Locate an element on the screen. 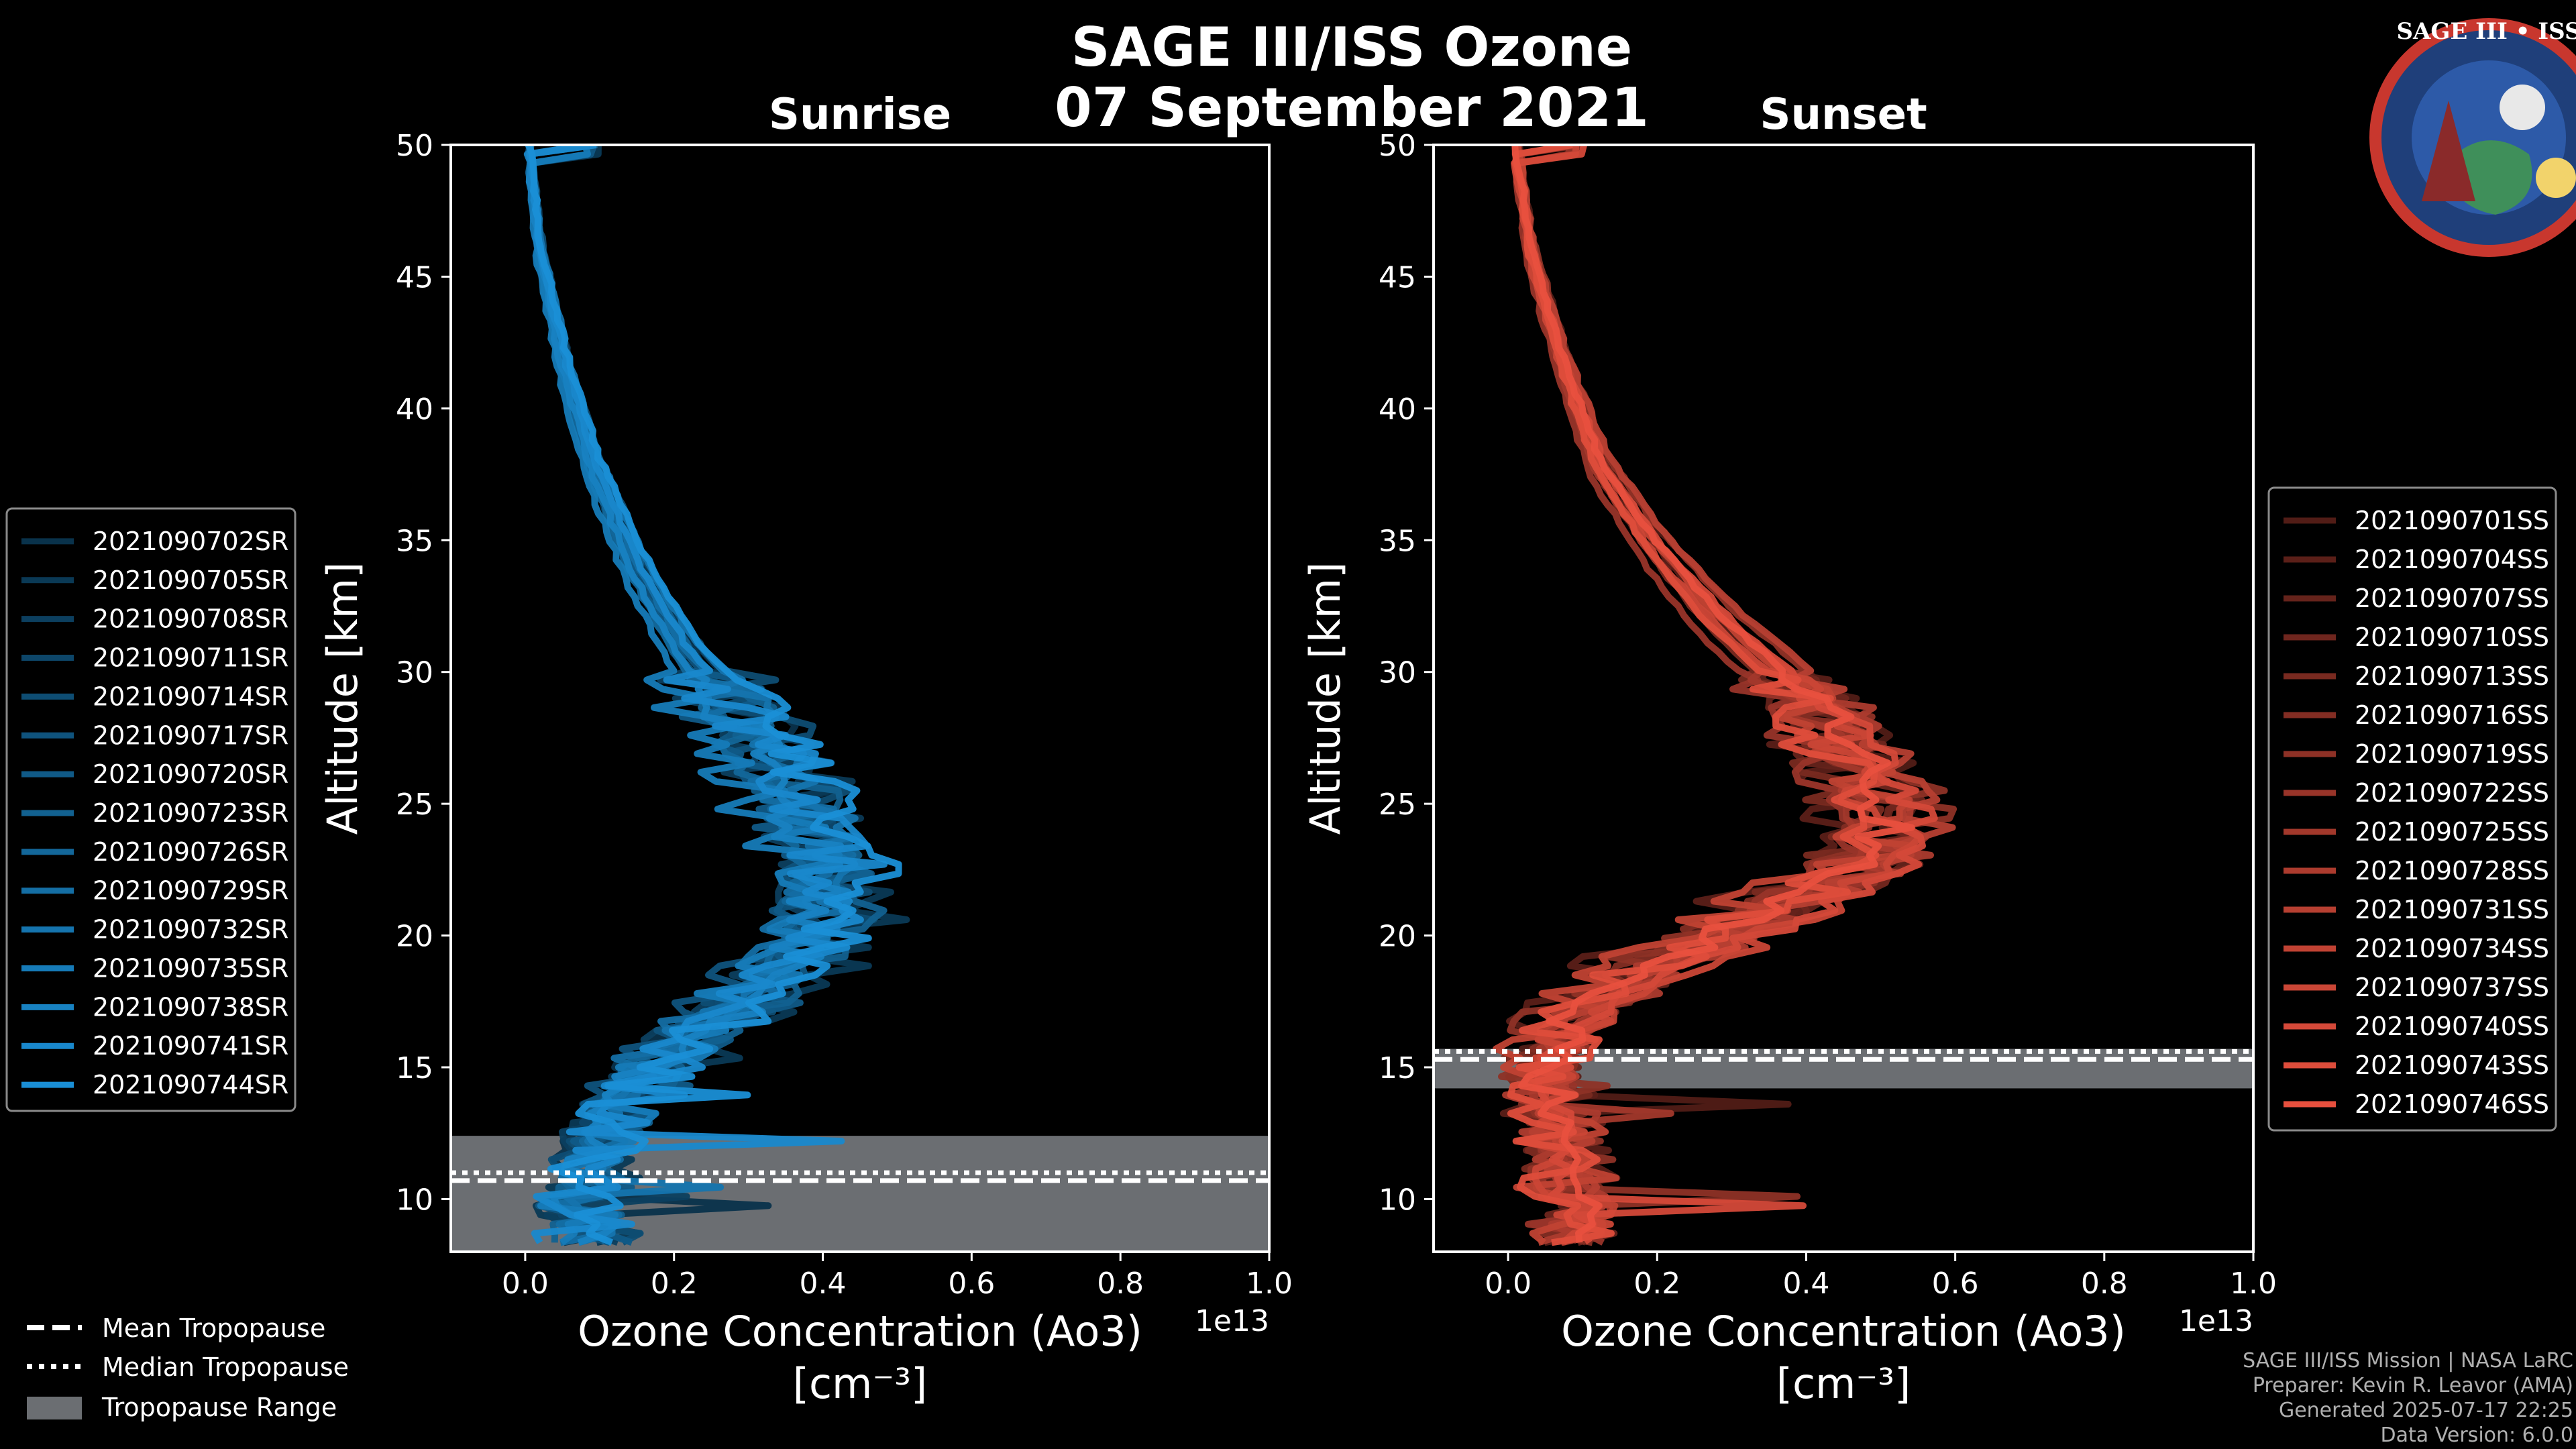 The width and height of the screenshot is (2576, 1449). tropopause-range-swatch is located at coordinates (54, 1408).